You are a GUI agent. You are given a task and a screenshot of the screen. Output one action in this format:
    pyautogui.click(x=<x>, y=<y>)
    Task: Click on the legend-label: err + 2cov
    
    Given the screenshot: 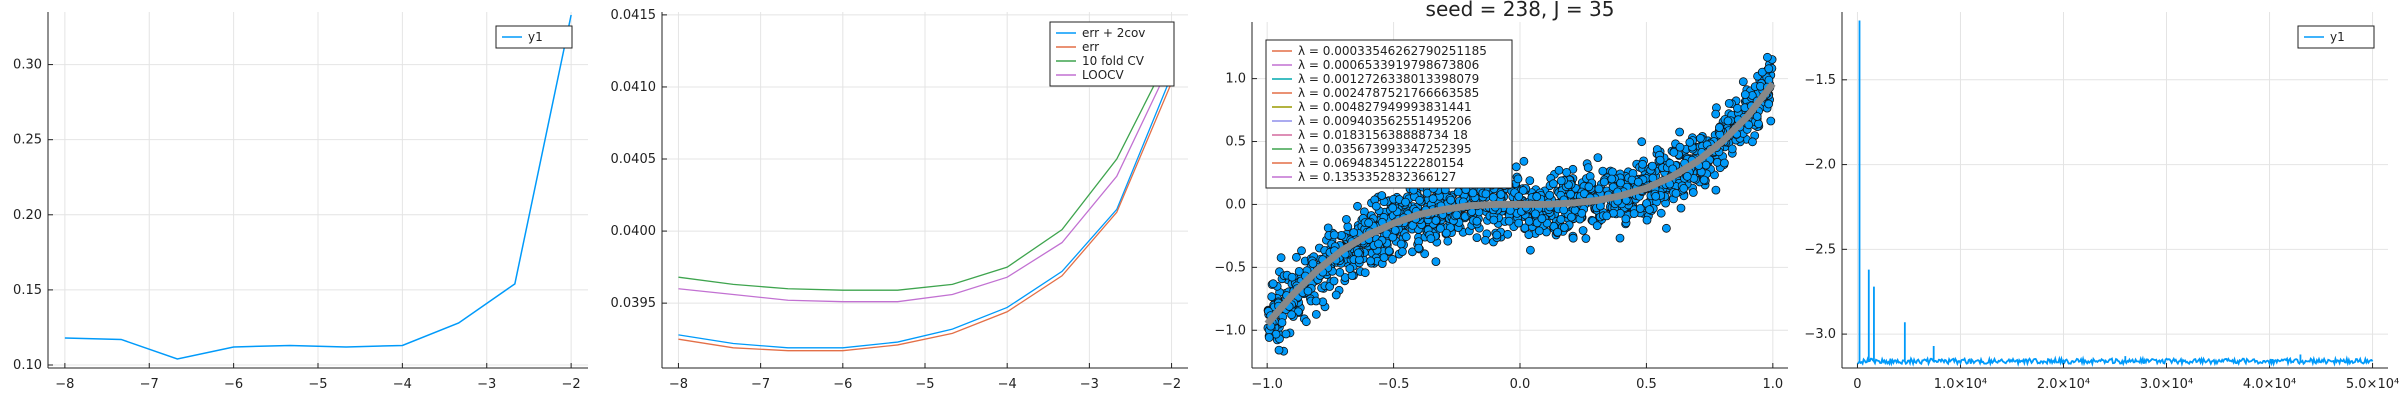 What is the action you would take?
    pyautogui.click(x=1113, y=33)
    